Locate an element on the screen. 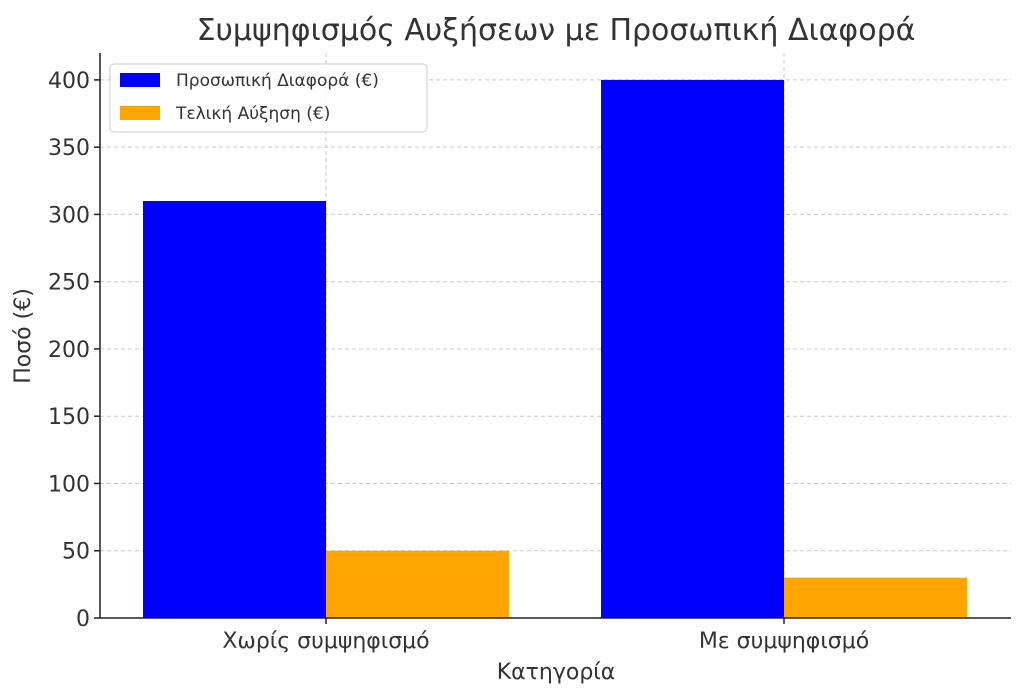 The height and width of the screenshot is (698, 1024). x-tick-label: Με συμψηφισμό is located at coordinates (784, 641).